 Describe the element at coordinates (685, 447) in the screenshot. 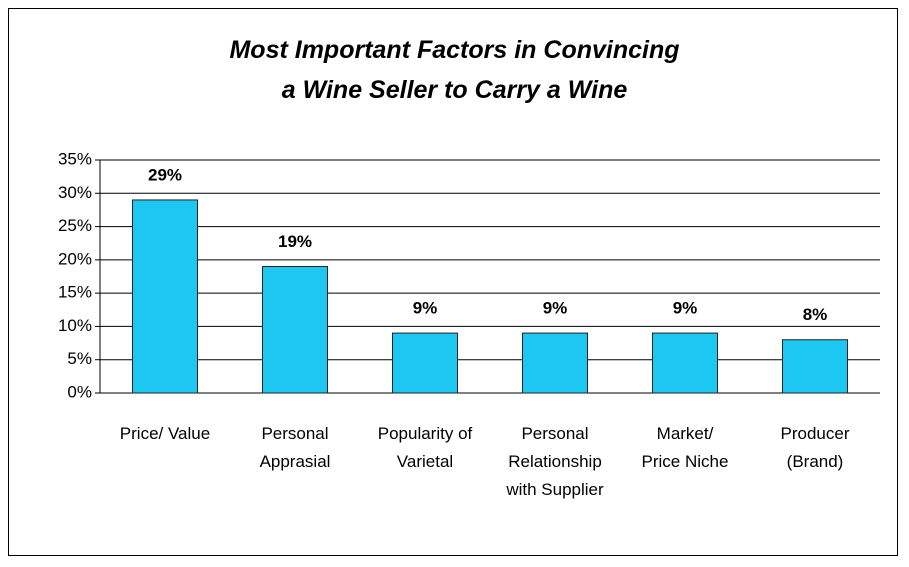

I see `x-tick-label: Market/ Price Niche` at that location.